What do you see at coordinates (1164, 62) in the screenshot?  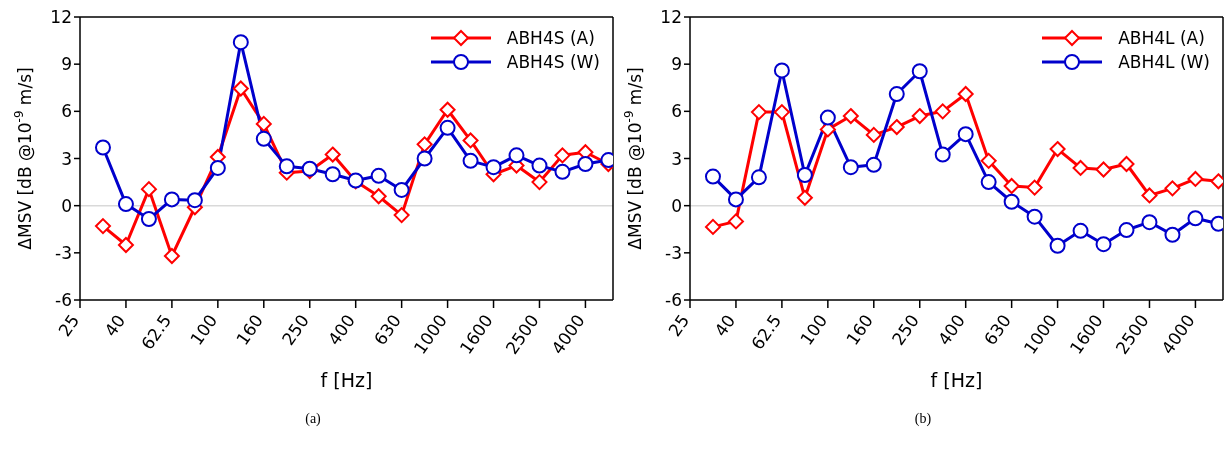 I see `legend-label: ABH4L (W)` at bounding box center [1164, 62].